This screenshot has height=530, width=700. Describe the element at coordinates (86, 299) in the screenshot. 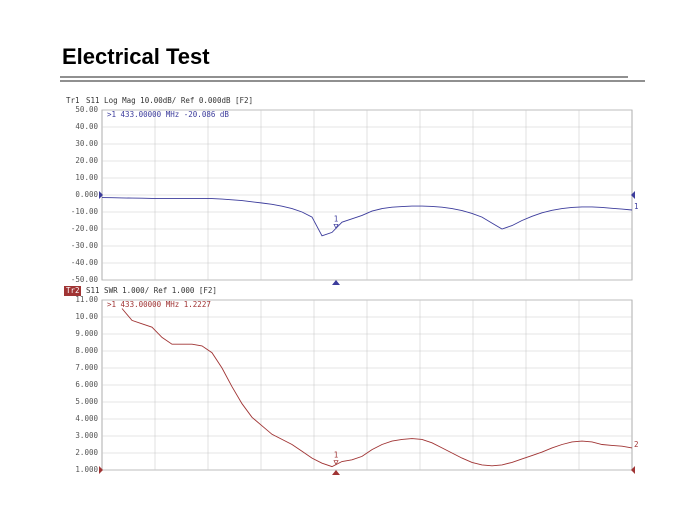

I see `y-tick-label: 11.00` at that location.